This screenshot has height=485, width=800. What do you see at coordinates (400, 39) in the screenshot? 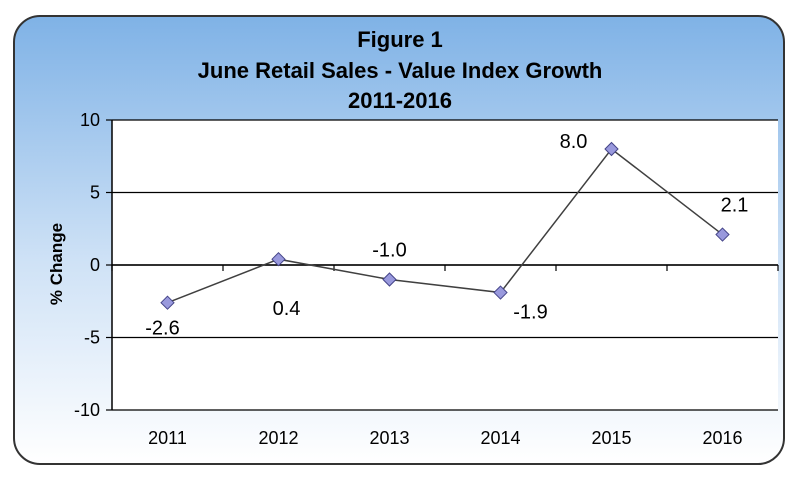
I see `chart-title-line-1: Figure 1` at bounding box center [400, 39].